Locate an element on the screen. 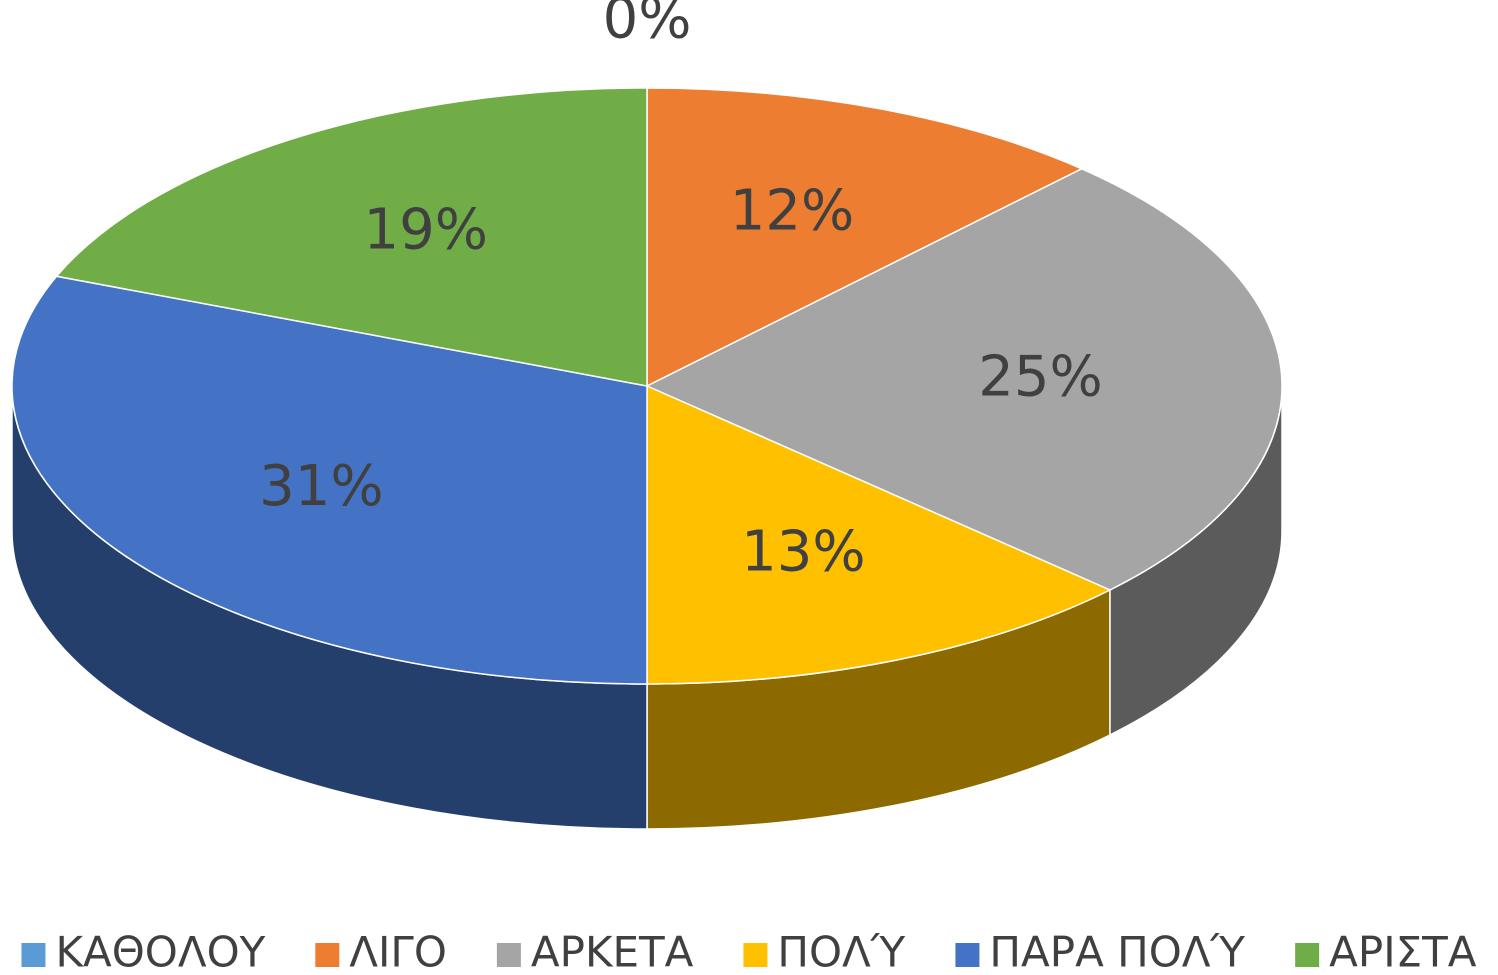  legend-label: ΛΙΓΟ is located at coordinates (398, 951).